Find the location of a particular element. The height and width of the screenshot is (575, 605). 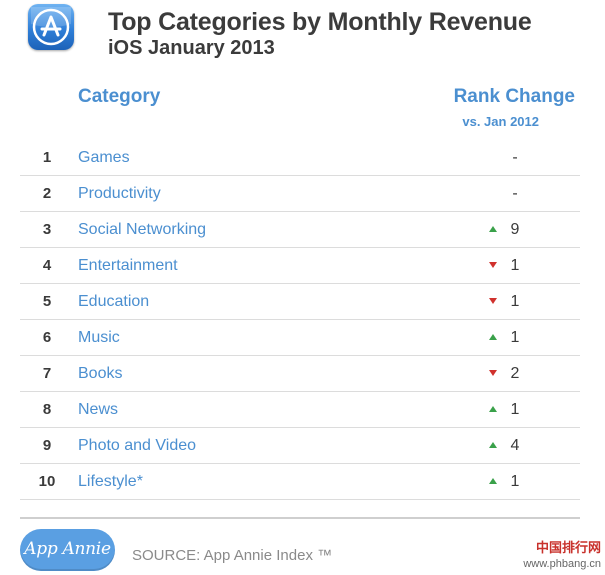

rank-number: 6 is located at coordinates (47, 337).